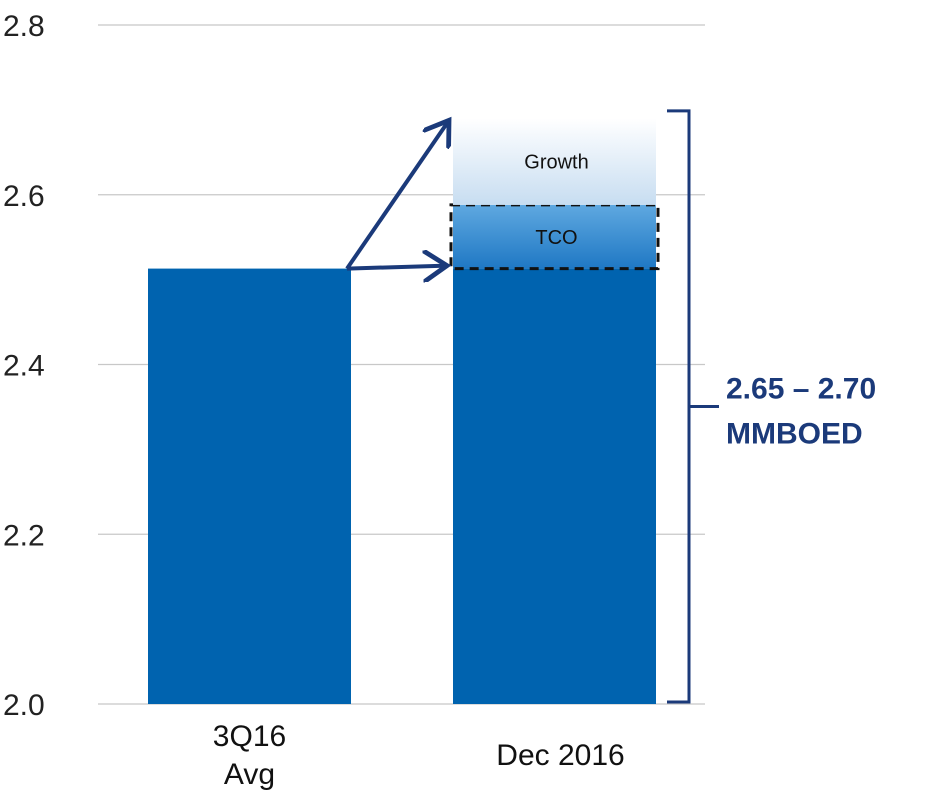 The width and height of the screenshot is (945, 801). Describe the element at coordinates (249, 736) in the screenshot. I see `category-label: 3Q16` at that location.